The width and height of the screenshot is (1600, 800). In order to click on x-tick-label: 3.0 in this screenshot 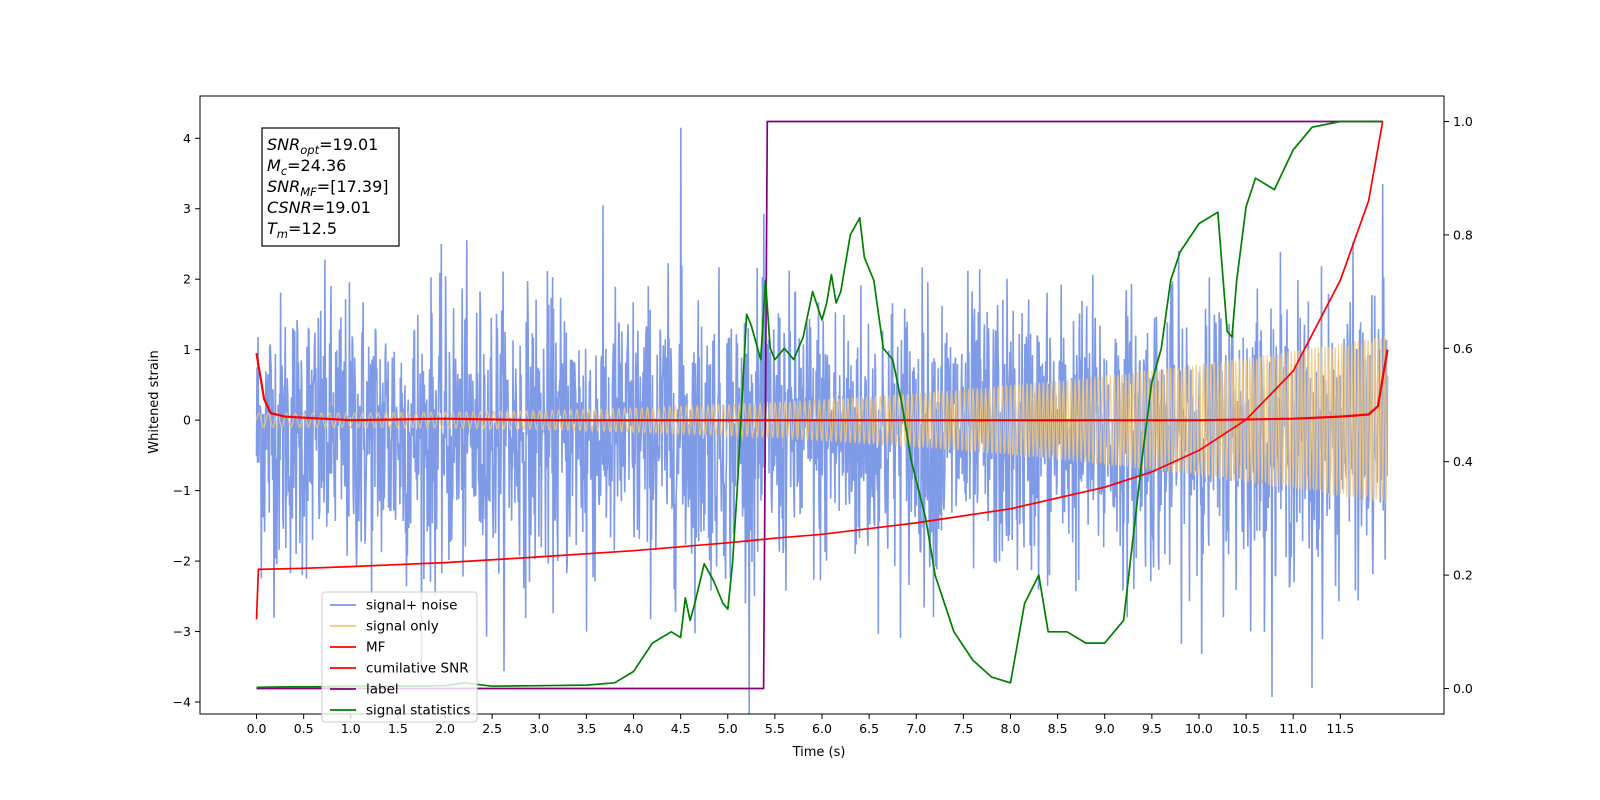, I will do `click(539, 728)`.